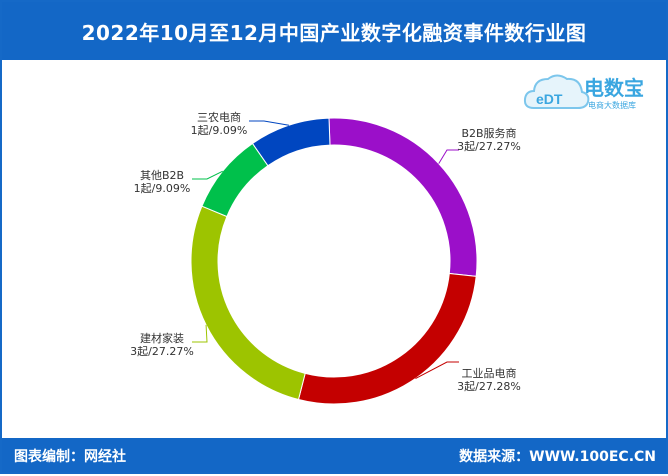  Describe the element at coordinates (162, 175) in the screenshot. I see `slice-label-name: 其他B2B` at that location.